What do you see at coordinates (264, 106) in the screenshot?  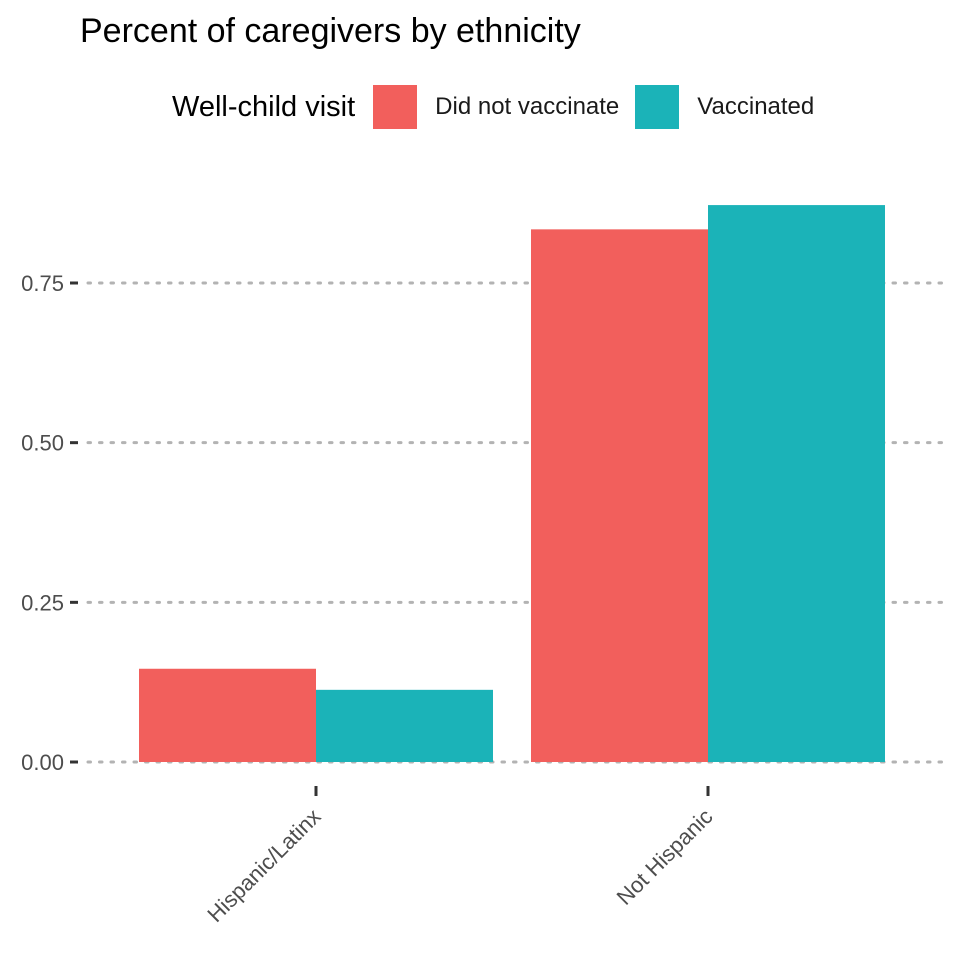 I see `legend-title: Well-child visit` at bounding box center [264, 106].